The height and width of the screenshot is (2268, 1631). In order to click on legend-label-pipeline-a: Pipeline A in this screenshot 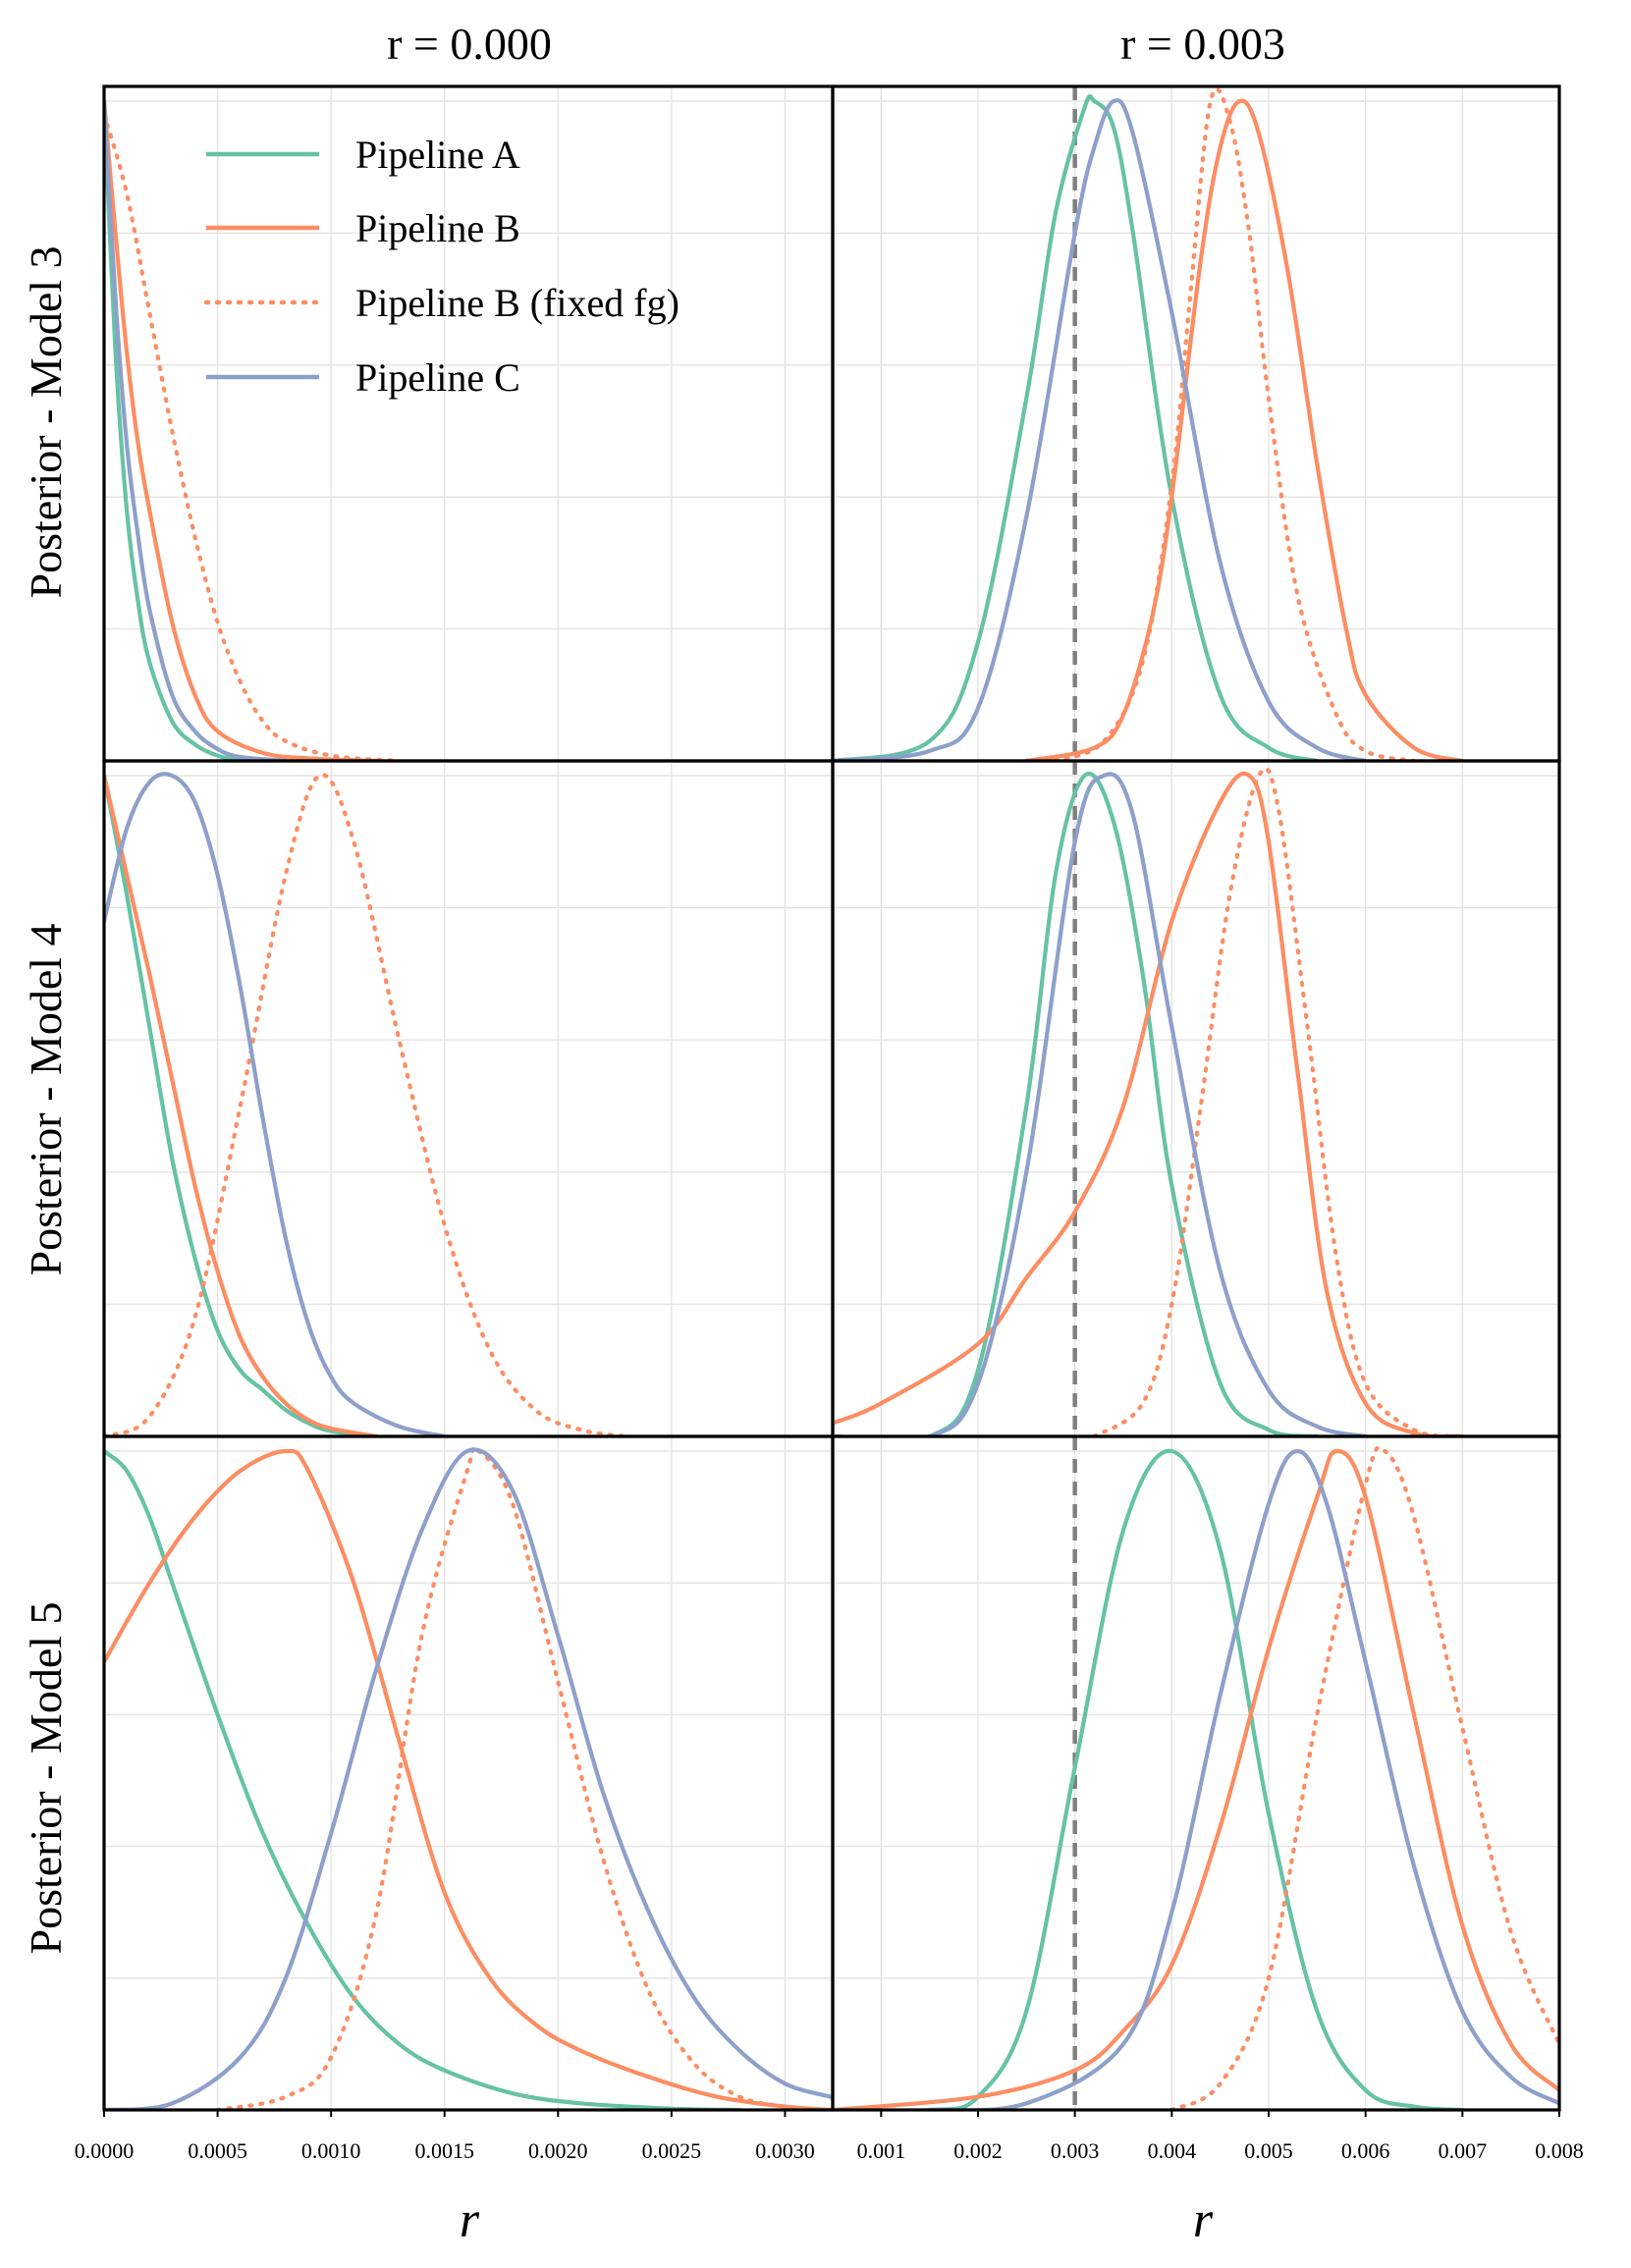, I will do `click(438, 155)`.